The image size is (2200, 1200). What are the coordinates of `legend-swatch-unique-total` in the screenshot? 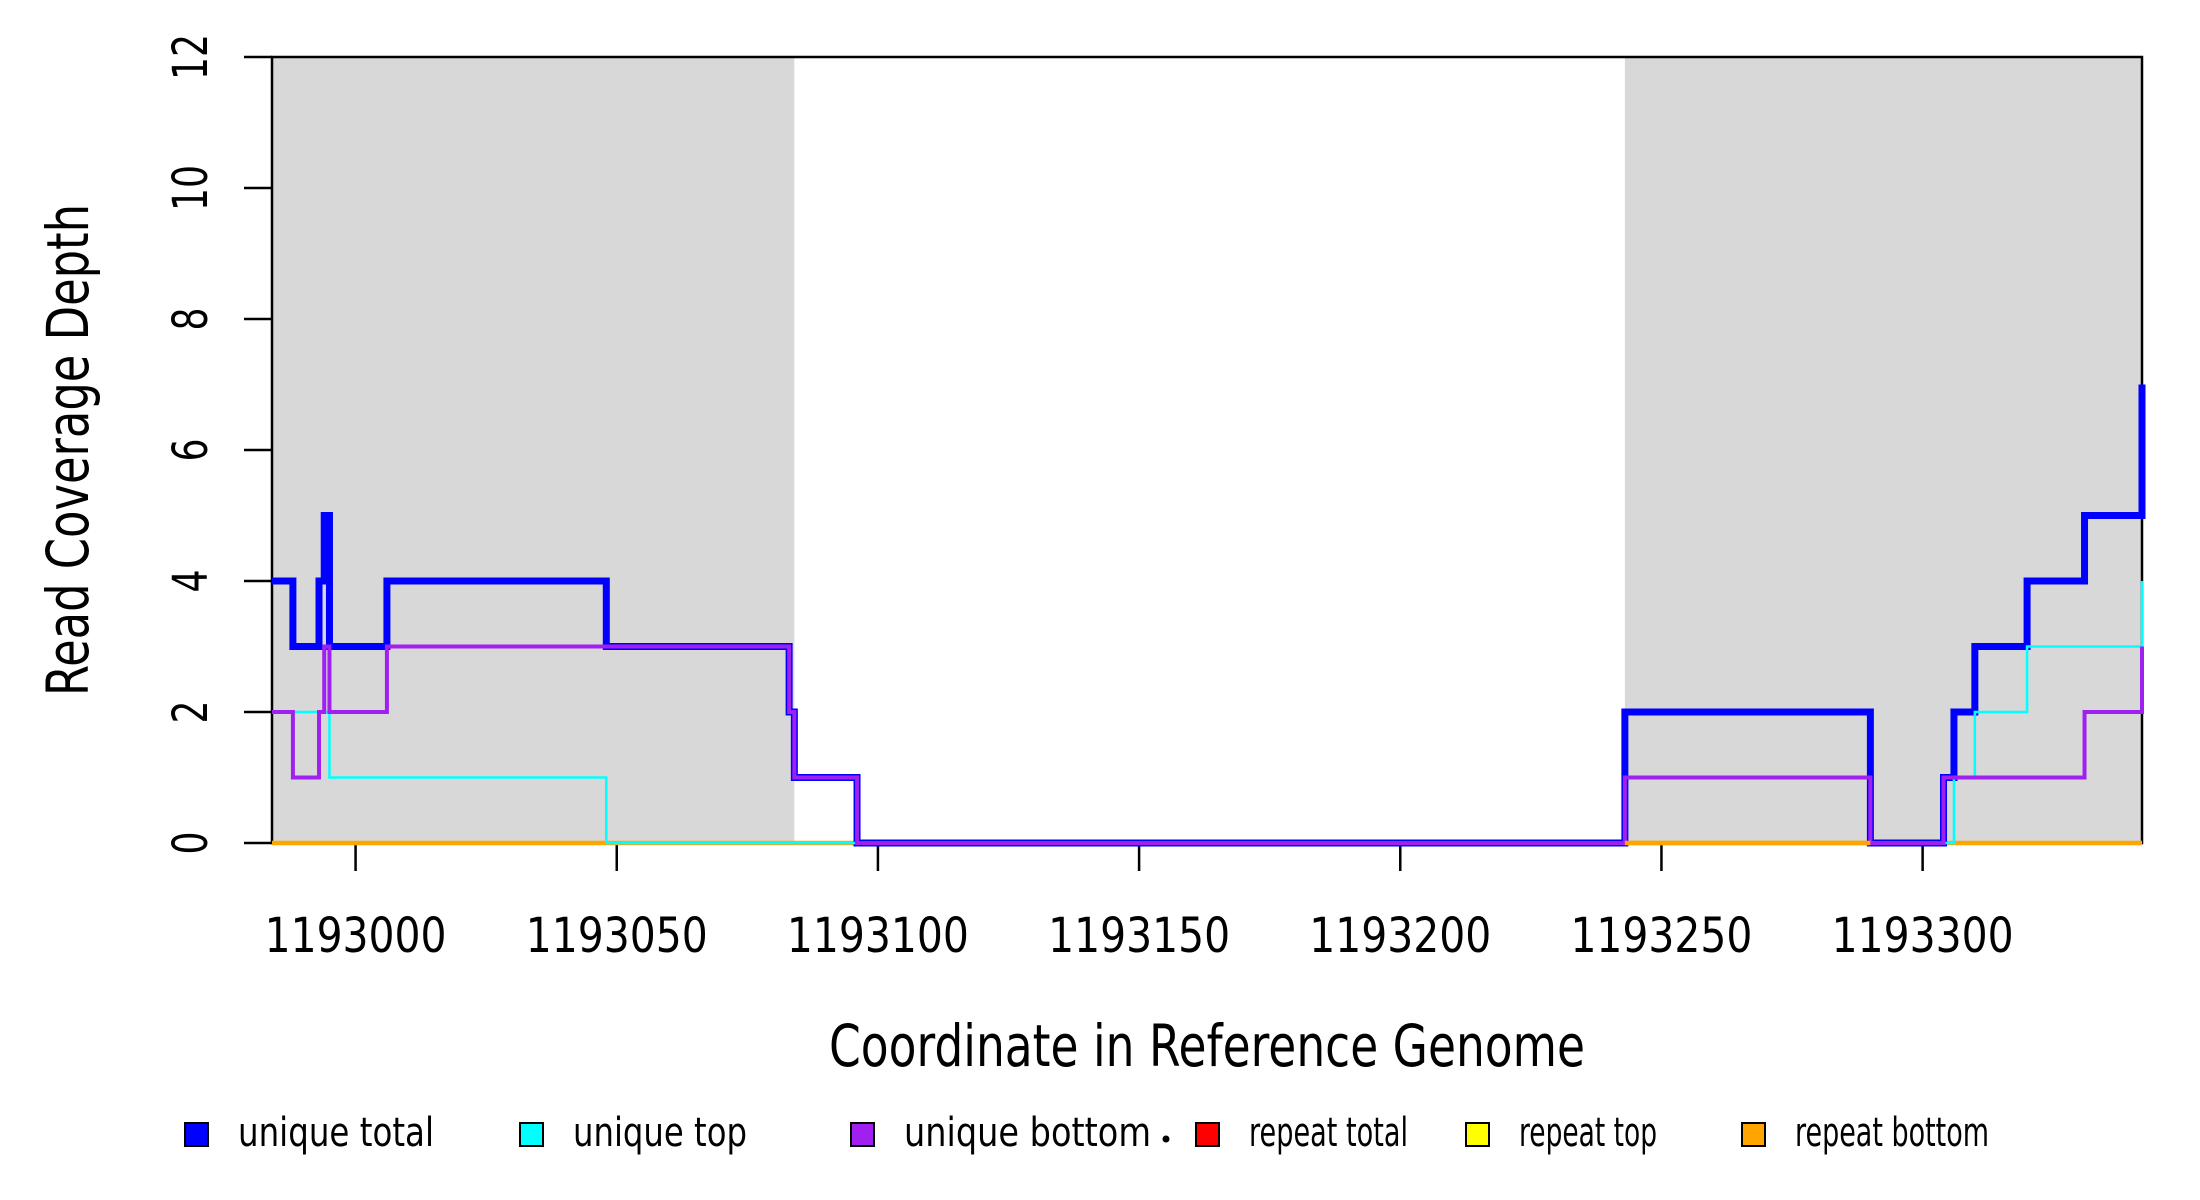 It's located at (196, 1134).